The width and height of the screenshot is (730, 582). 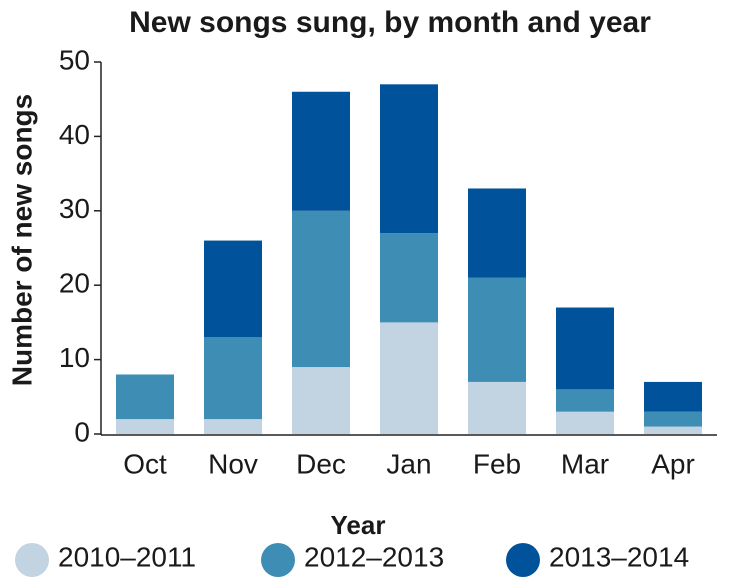 What do you see at coordinates (321, 463) in the screenshot?
I see `x-tick-label: Dec` at bounding box center [321, 463].